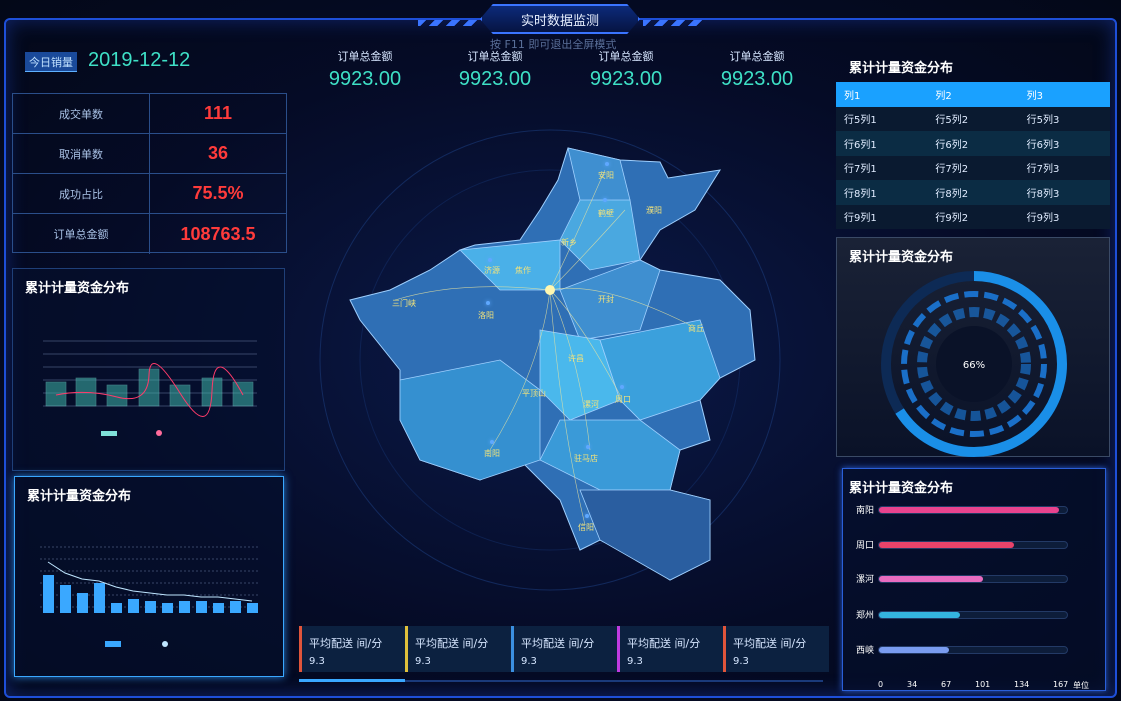  Describe the element at coordinates (81, 113) in the screenshot. I see `stat-label: 成交单数` at that location.